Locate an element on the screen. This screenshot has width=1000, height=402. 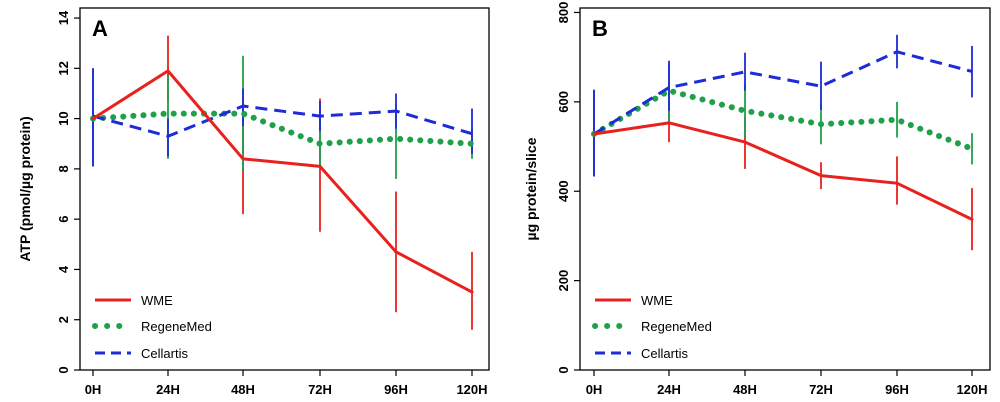
panel-label: B is located at coordinates (600, 28).